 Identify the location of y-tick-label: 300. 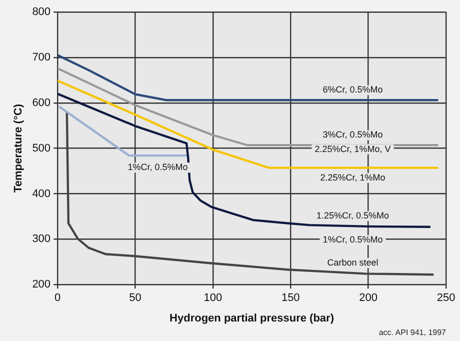
(41, 239).